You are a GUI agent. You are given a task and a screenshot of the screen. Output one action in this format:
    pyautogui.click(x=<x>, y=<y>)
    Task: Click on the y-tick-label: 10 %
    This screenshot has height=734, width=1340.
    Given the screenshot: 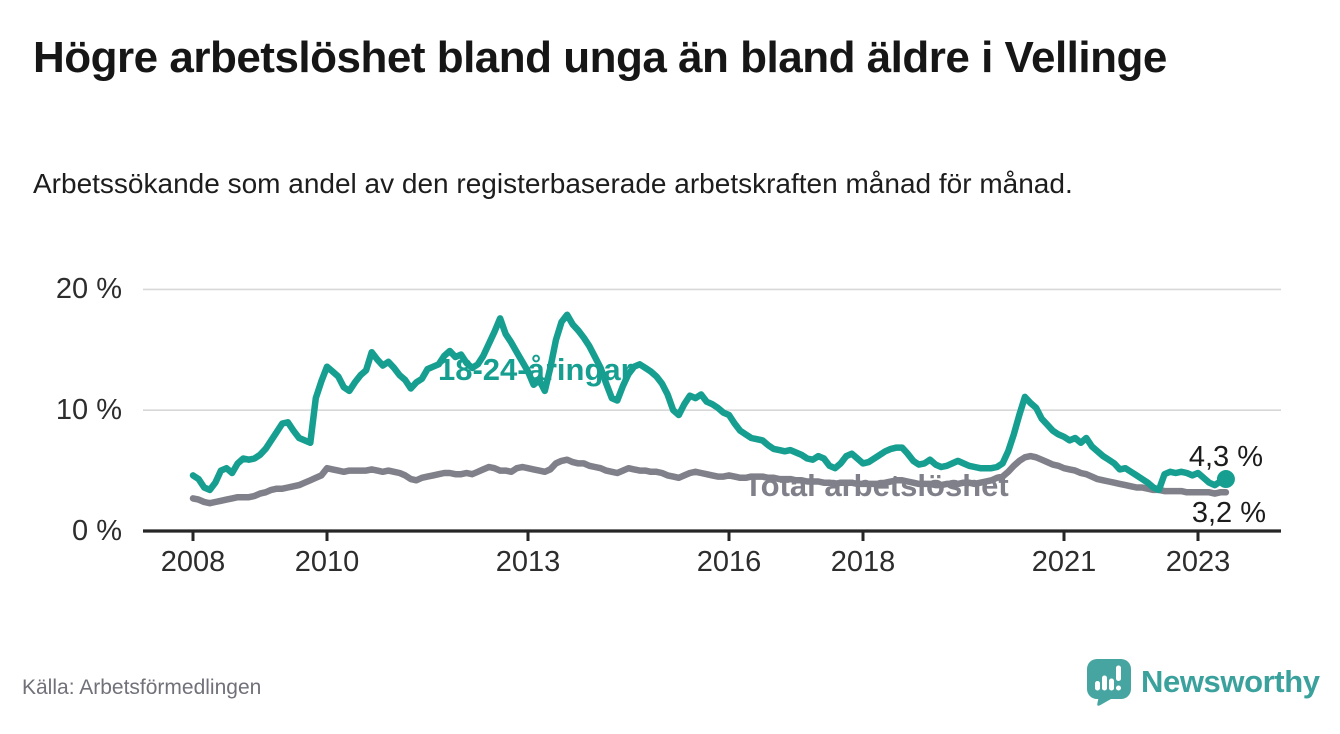 What is the action you would take?
    pyautogui.click(x=88, y=410)
    